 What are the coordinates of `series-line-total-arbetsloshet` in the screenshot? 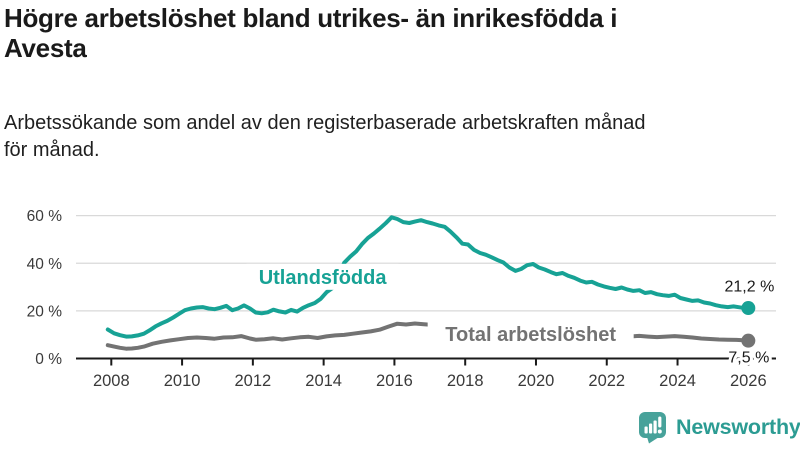 It's located at (428, 336).